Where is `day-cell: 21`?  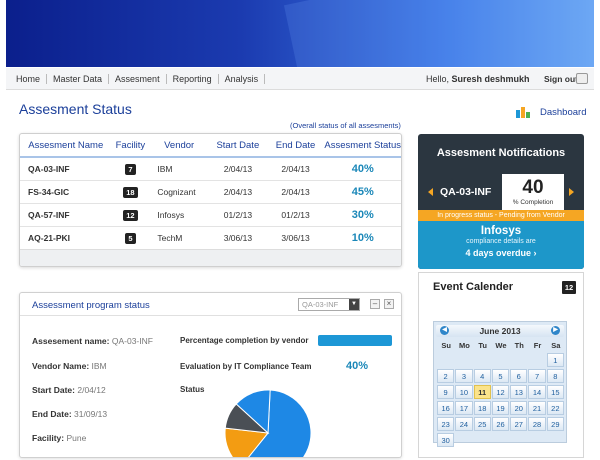
day-cell: 21 is located at coordinates (537, 408).